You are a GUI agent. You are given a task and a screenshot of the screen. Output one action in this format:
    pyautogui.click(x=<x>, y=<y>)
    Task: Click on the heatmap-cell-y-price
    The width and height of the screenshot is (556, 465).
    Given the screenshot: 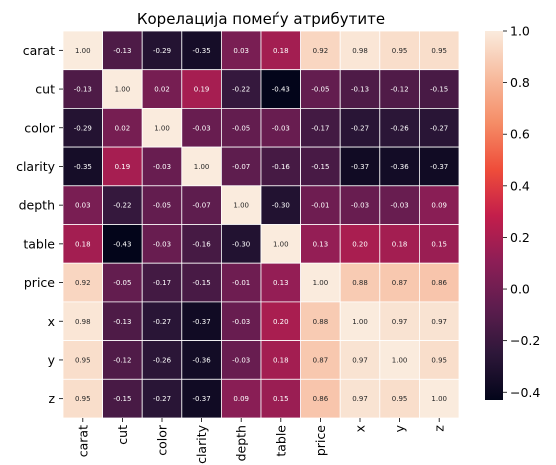 What is the action you would take?
    pyautogui.click(x=320, y=360)
    